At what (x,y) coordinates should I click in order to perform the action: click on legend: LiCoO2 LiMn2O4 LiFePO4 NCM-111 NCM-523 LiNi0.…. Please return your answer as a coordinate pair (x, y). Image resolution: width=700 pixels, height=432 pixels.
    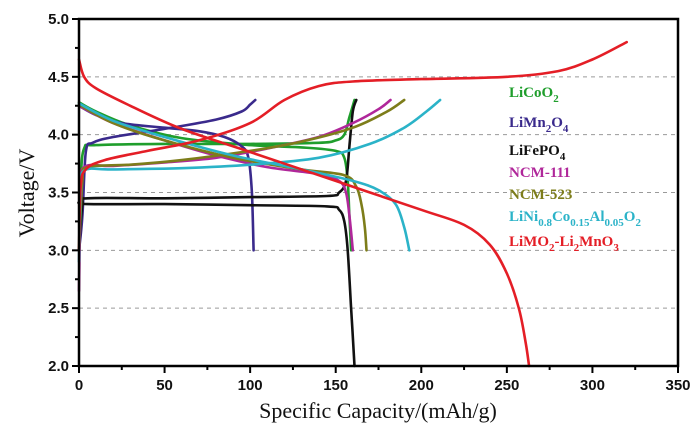
    Looking at the image, I should click on (575, 169).